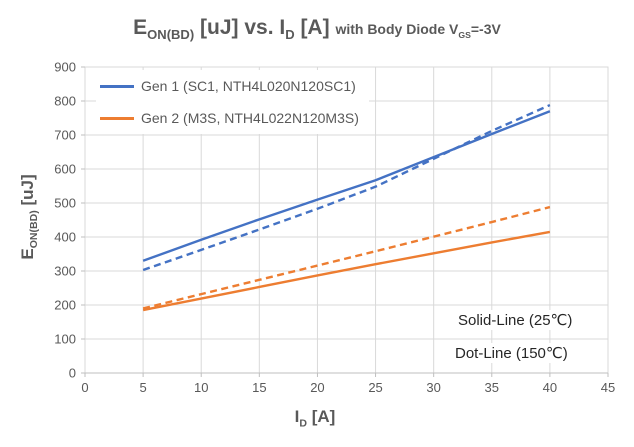 The image size is (634, 447). I want to click on y-tick-label: 300, so click(65, 271).